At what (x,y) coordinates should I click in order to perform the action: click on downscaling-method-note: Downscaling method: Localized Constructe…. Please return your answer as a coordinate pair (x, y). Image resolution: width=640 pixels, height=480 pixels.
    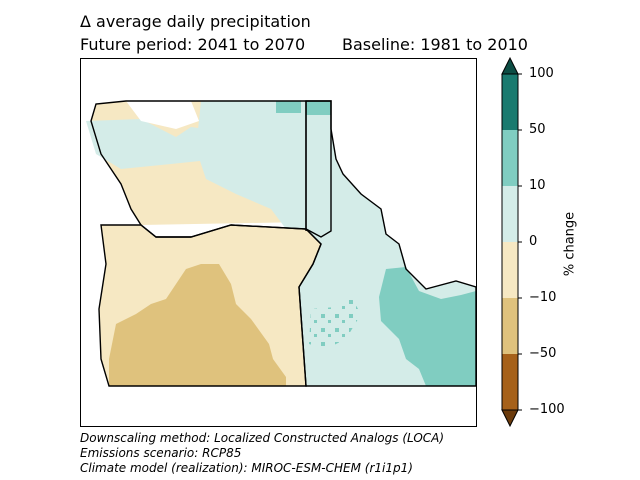
    Looking at the image, I should click on (262, 438).